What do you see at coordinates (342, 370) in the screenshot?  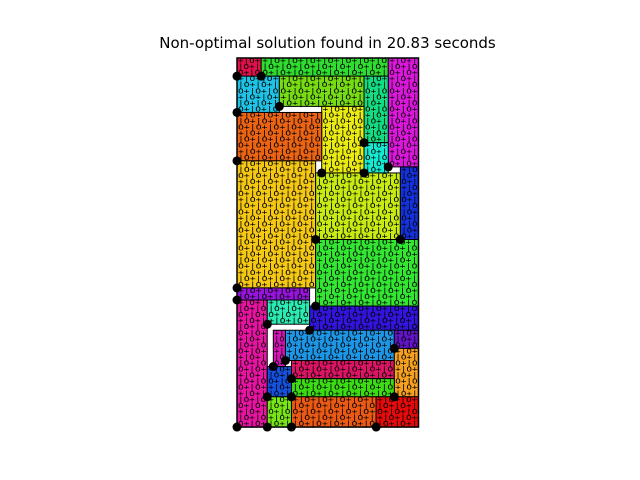 I see `cell-pattern-row: |O+|O+|O+|O+|O+|O` at bounding box center [342, 370].